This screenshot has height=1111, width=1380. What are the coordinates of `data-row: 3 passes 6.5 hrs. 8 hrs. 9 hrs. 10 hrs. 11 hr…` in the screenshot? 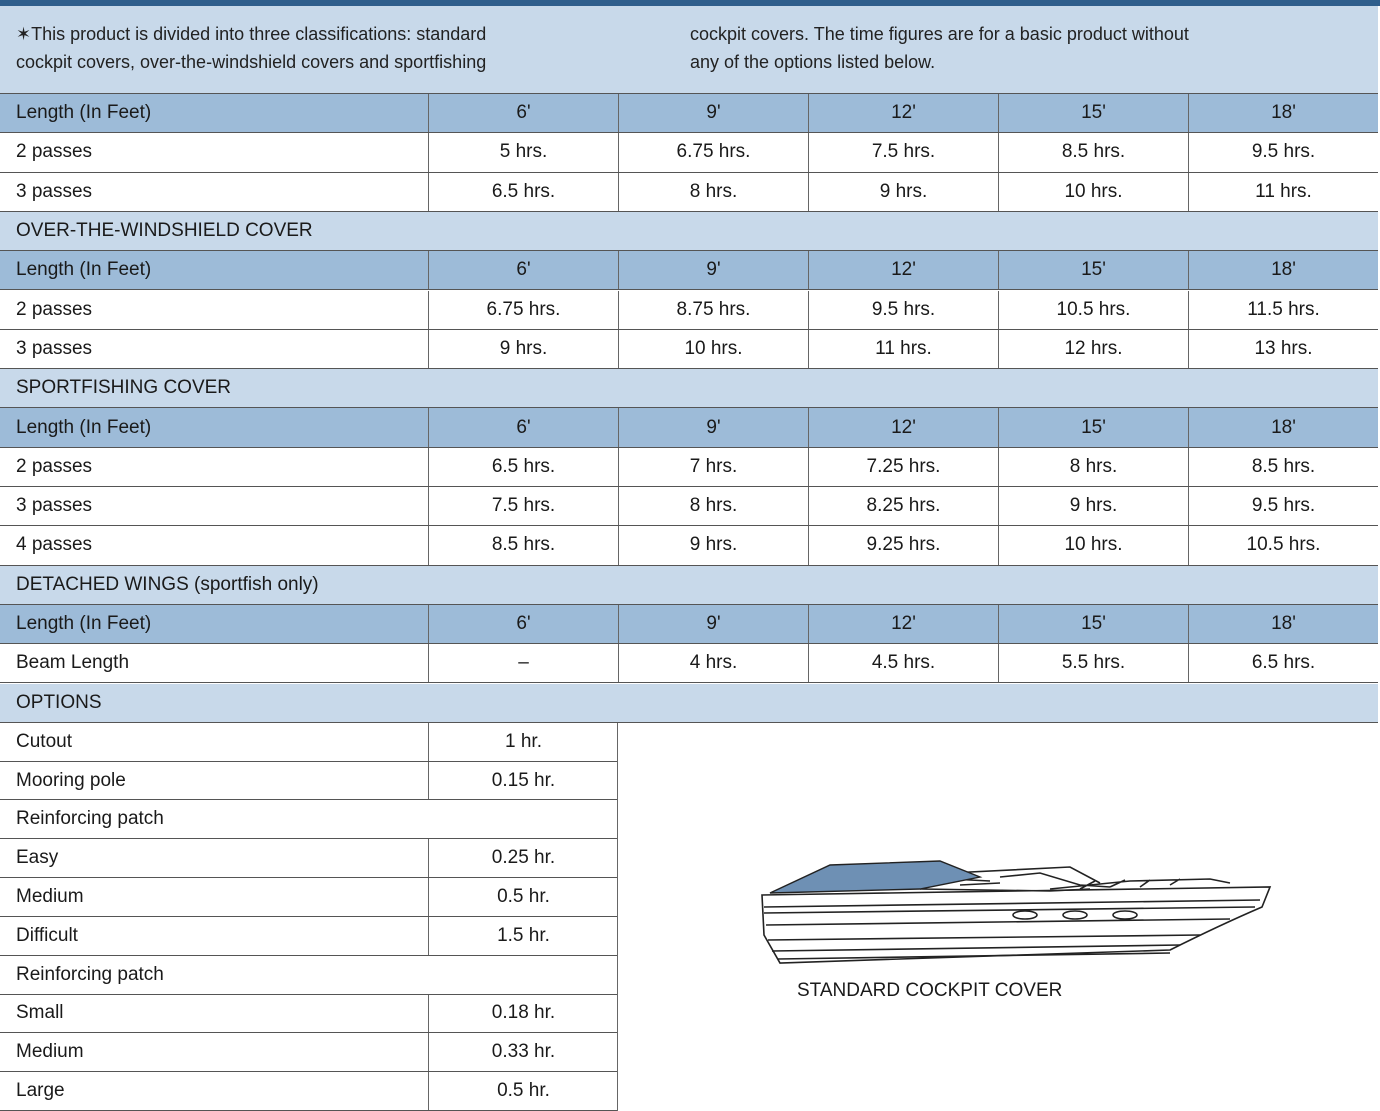 It's located at (689, 192).